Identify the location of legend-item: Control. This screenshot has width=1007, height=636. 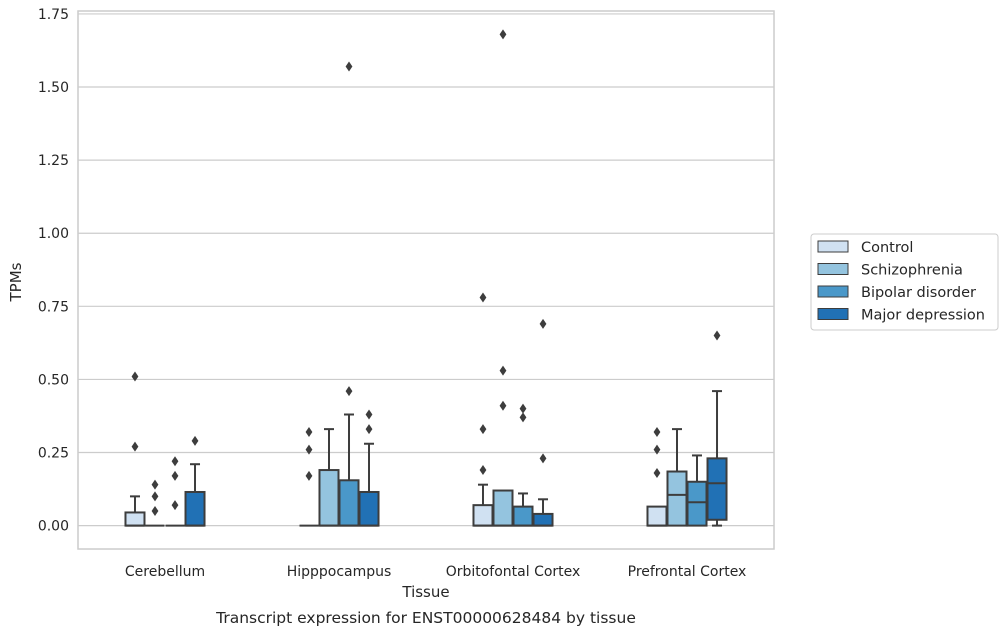
(865, 248).